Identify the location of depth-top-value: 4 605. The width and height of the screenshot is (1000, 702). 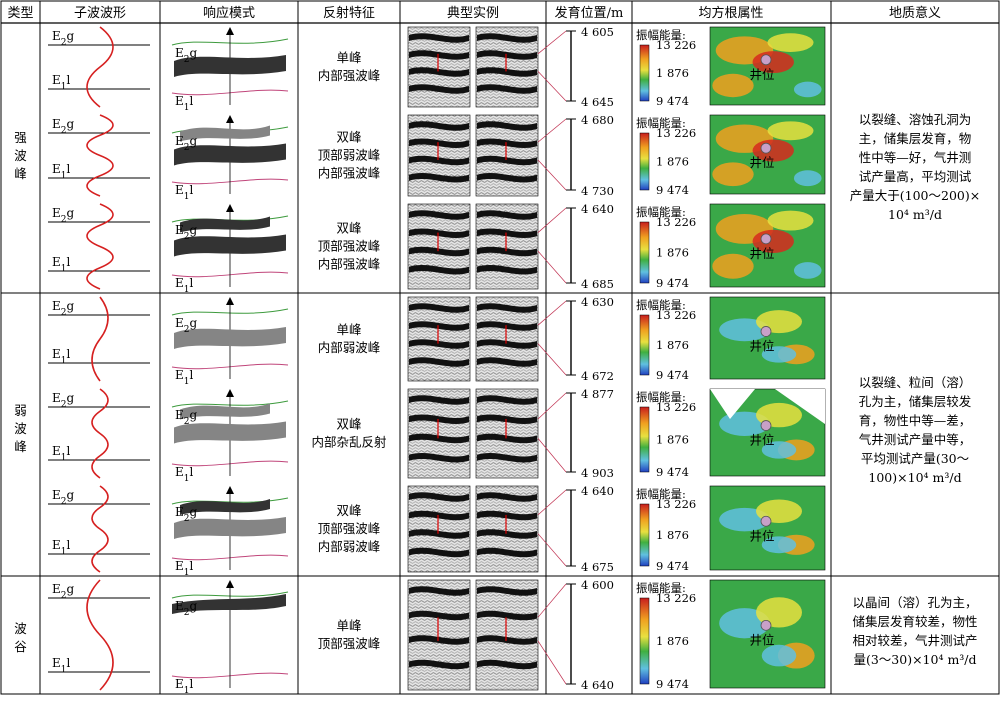
(597, 32).